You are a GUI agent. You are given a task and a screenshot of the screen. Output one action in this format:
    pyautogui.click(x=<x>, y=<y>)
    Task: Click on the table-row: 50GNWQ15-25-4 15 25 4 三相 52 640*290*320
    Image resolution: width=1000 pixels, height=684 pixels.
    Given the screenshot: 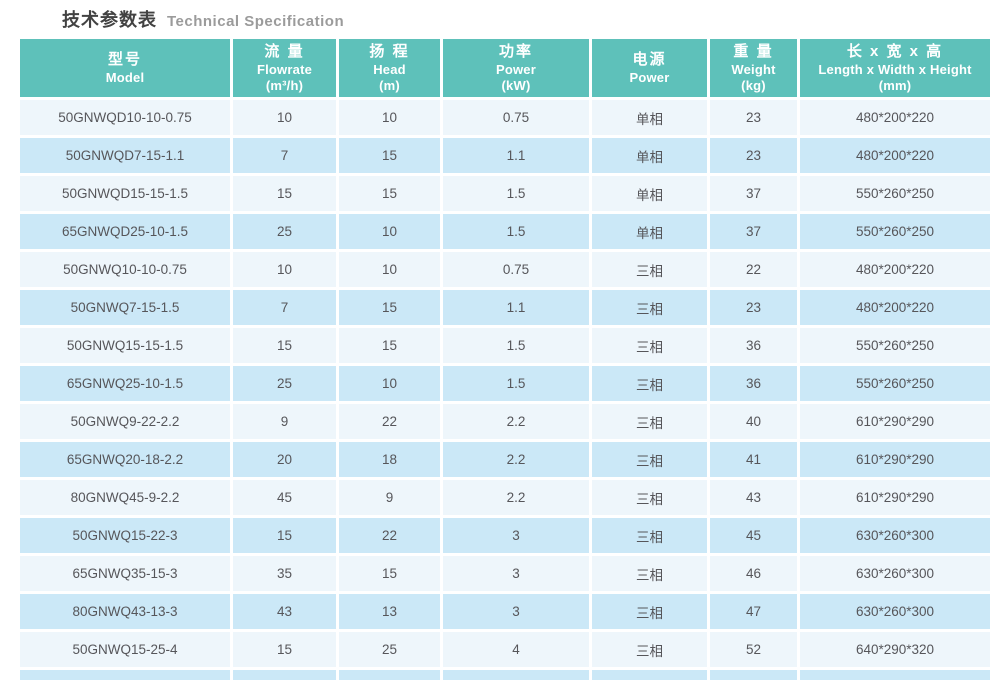 What is the action you would take?
    pyautogui.click(x=505, y=649)
    